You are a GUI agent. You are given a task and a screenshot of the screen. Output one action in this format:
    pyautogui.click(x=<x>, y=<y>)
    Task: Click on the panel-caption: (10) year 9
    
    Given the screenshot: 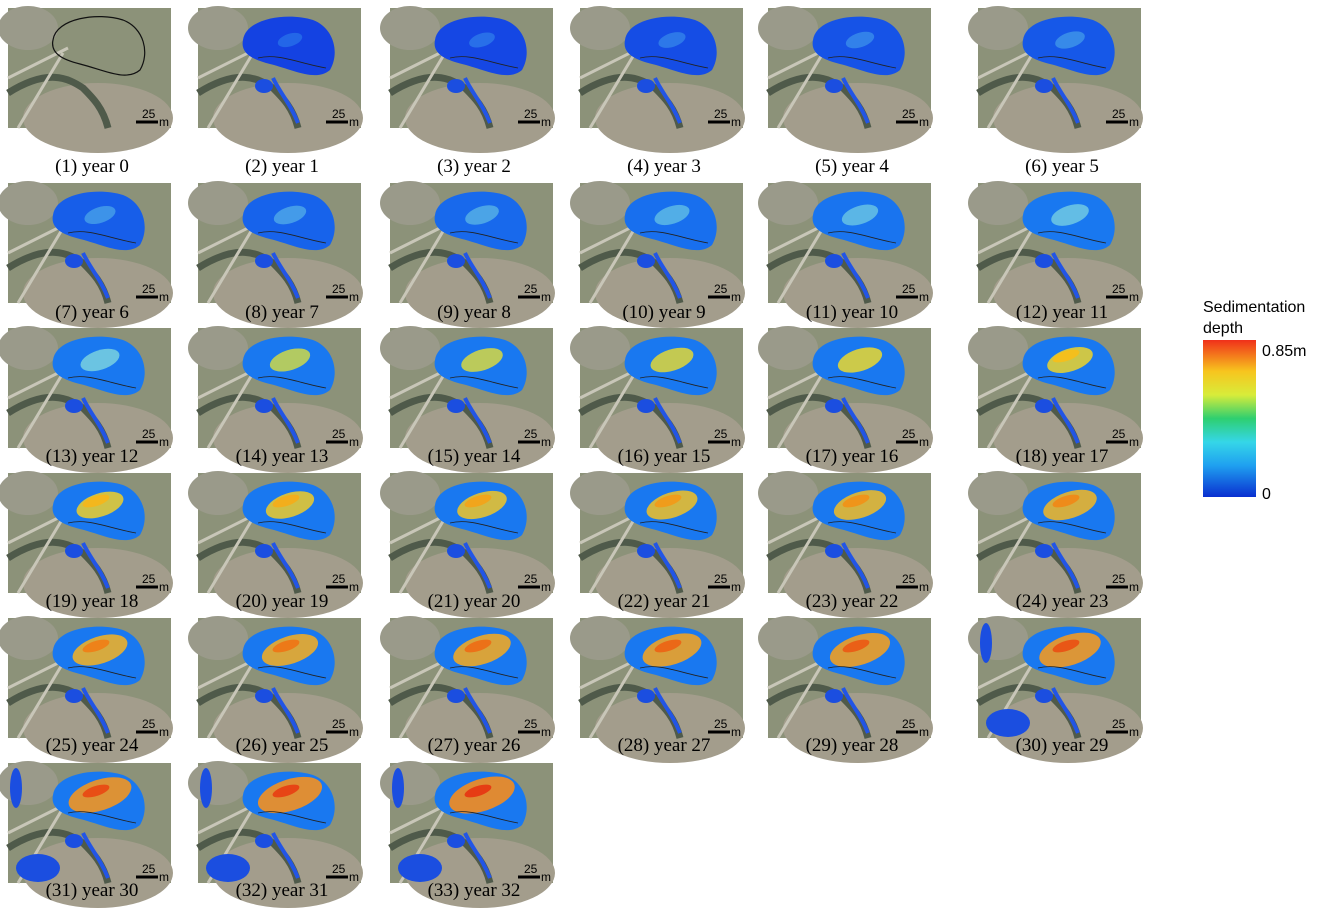 What is the action you would take?
    pyautogui.click(x=663, y=312)
    